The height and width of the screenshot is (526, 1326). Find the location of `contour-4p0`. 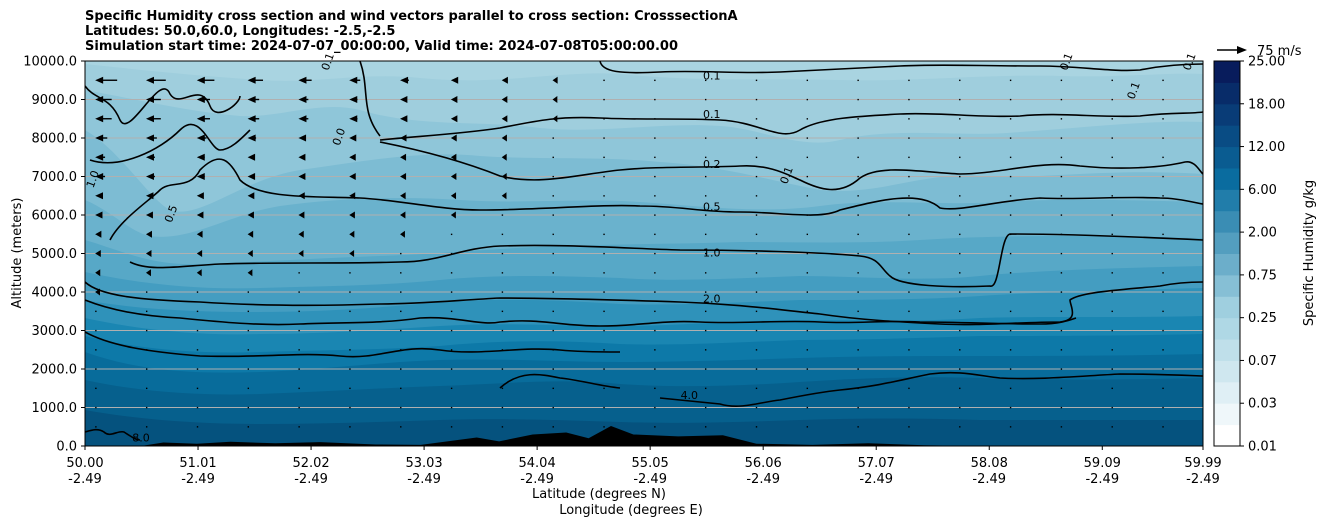

contour-4p0 is located at coordinates (851, 389).